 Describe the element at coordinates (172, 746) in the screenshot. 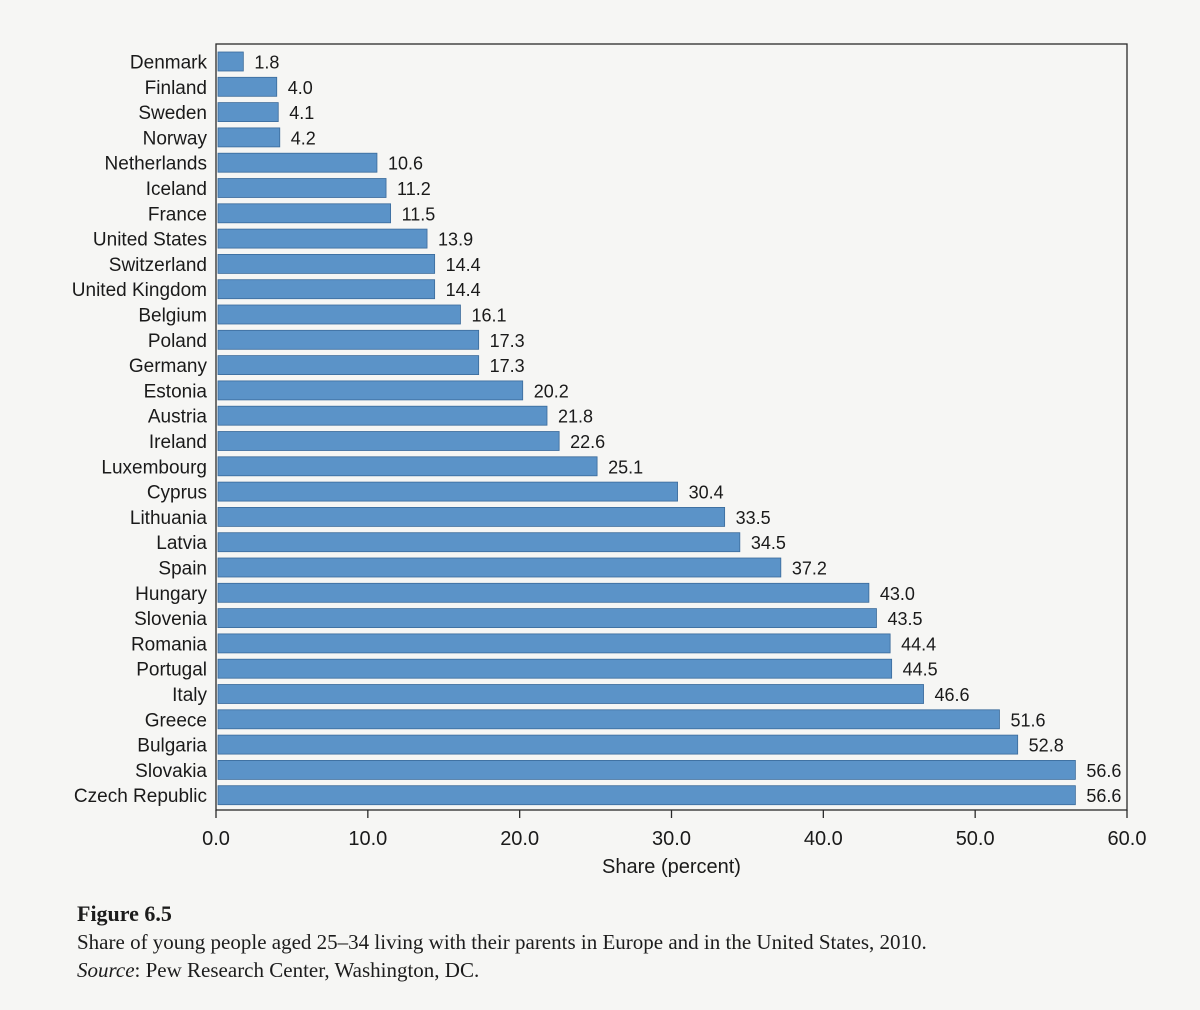

I see `category-label: Bulgaria` at that location.